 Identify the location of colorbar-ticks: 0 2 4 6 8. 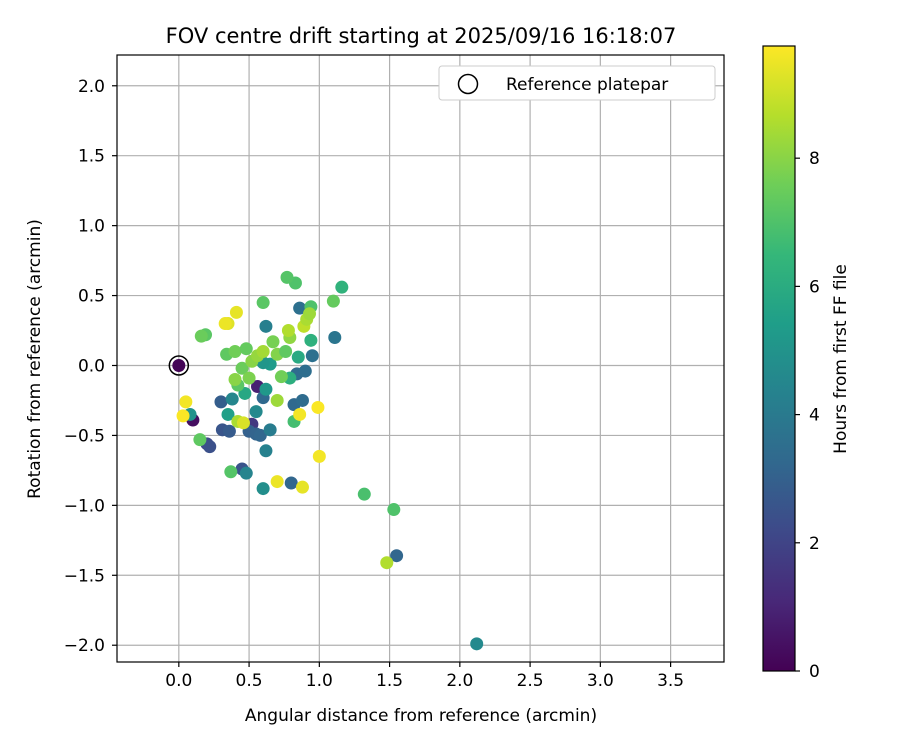
(807, 415).